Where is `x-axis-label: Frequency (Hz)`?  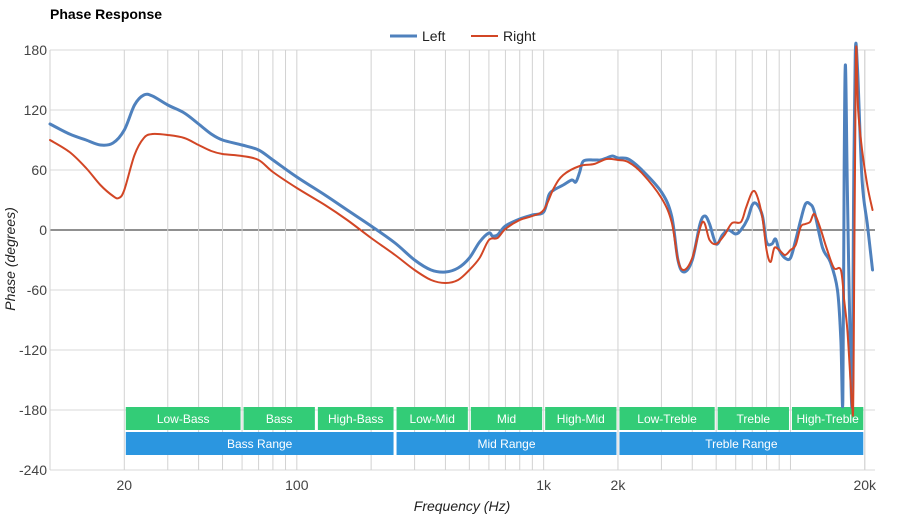 x-axis-label: Frequency (Hz) is located at coordinates (462, 506).